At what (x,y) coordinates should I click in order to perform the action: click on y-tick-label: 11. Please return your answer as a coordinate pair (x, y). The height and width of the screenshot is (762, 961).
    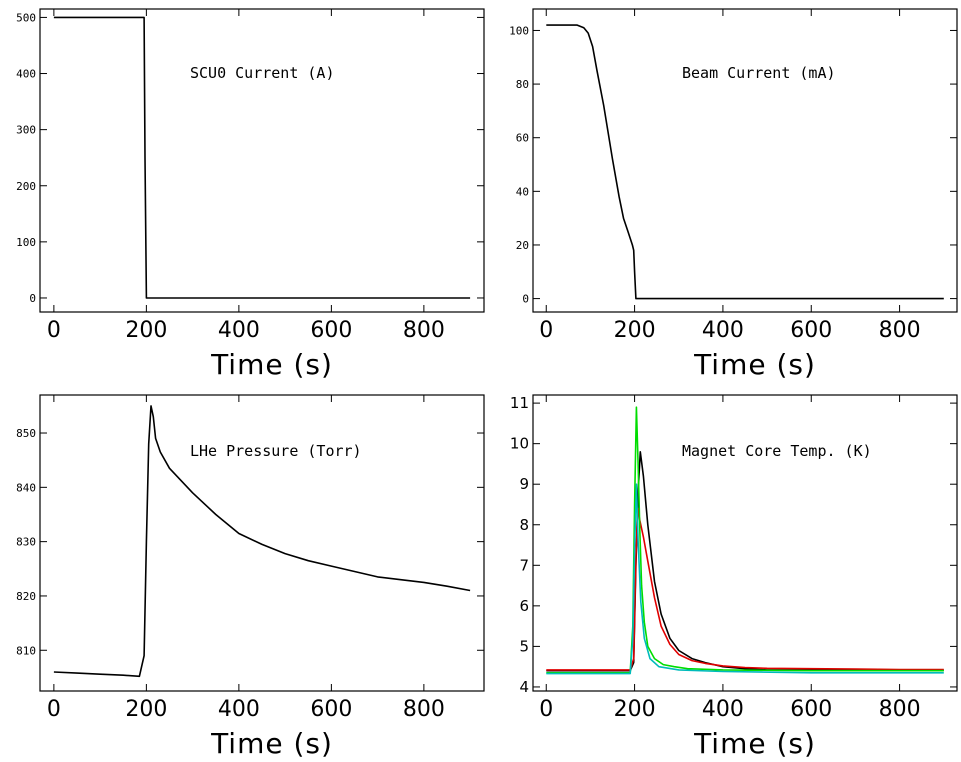
    Looking at the image, I should click on (519, 403).